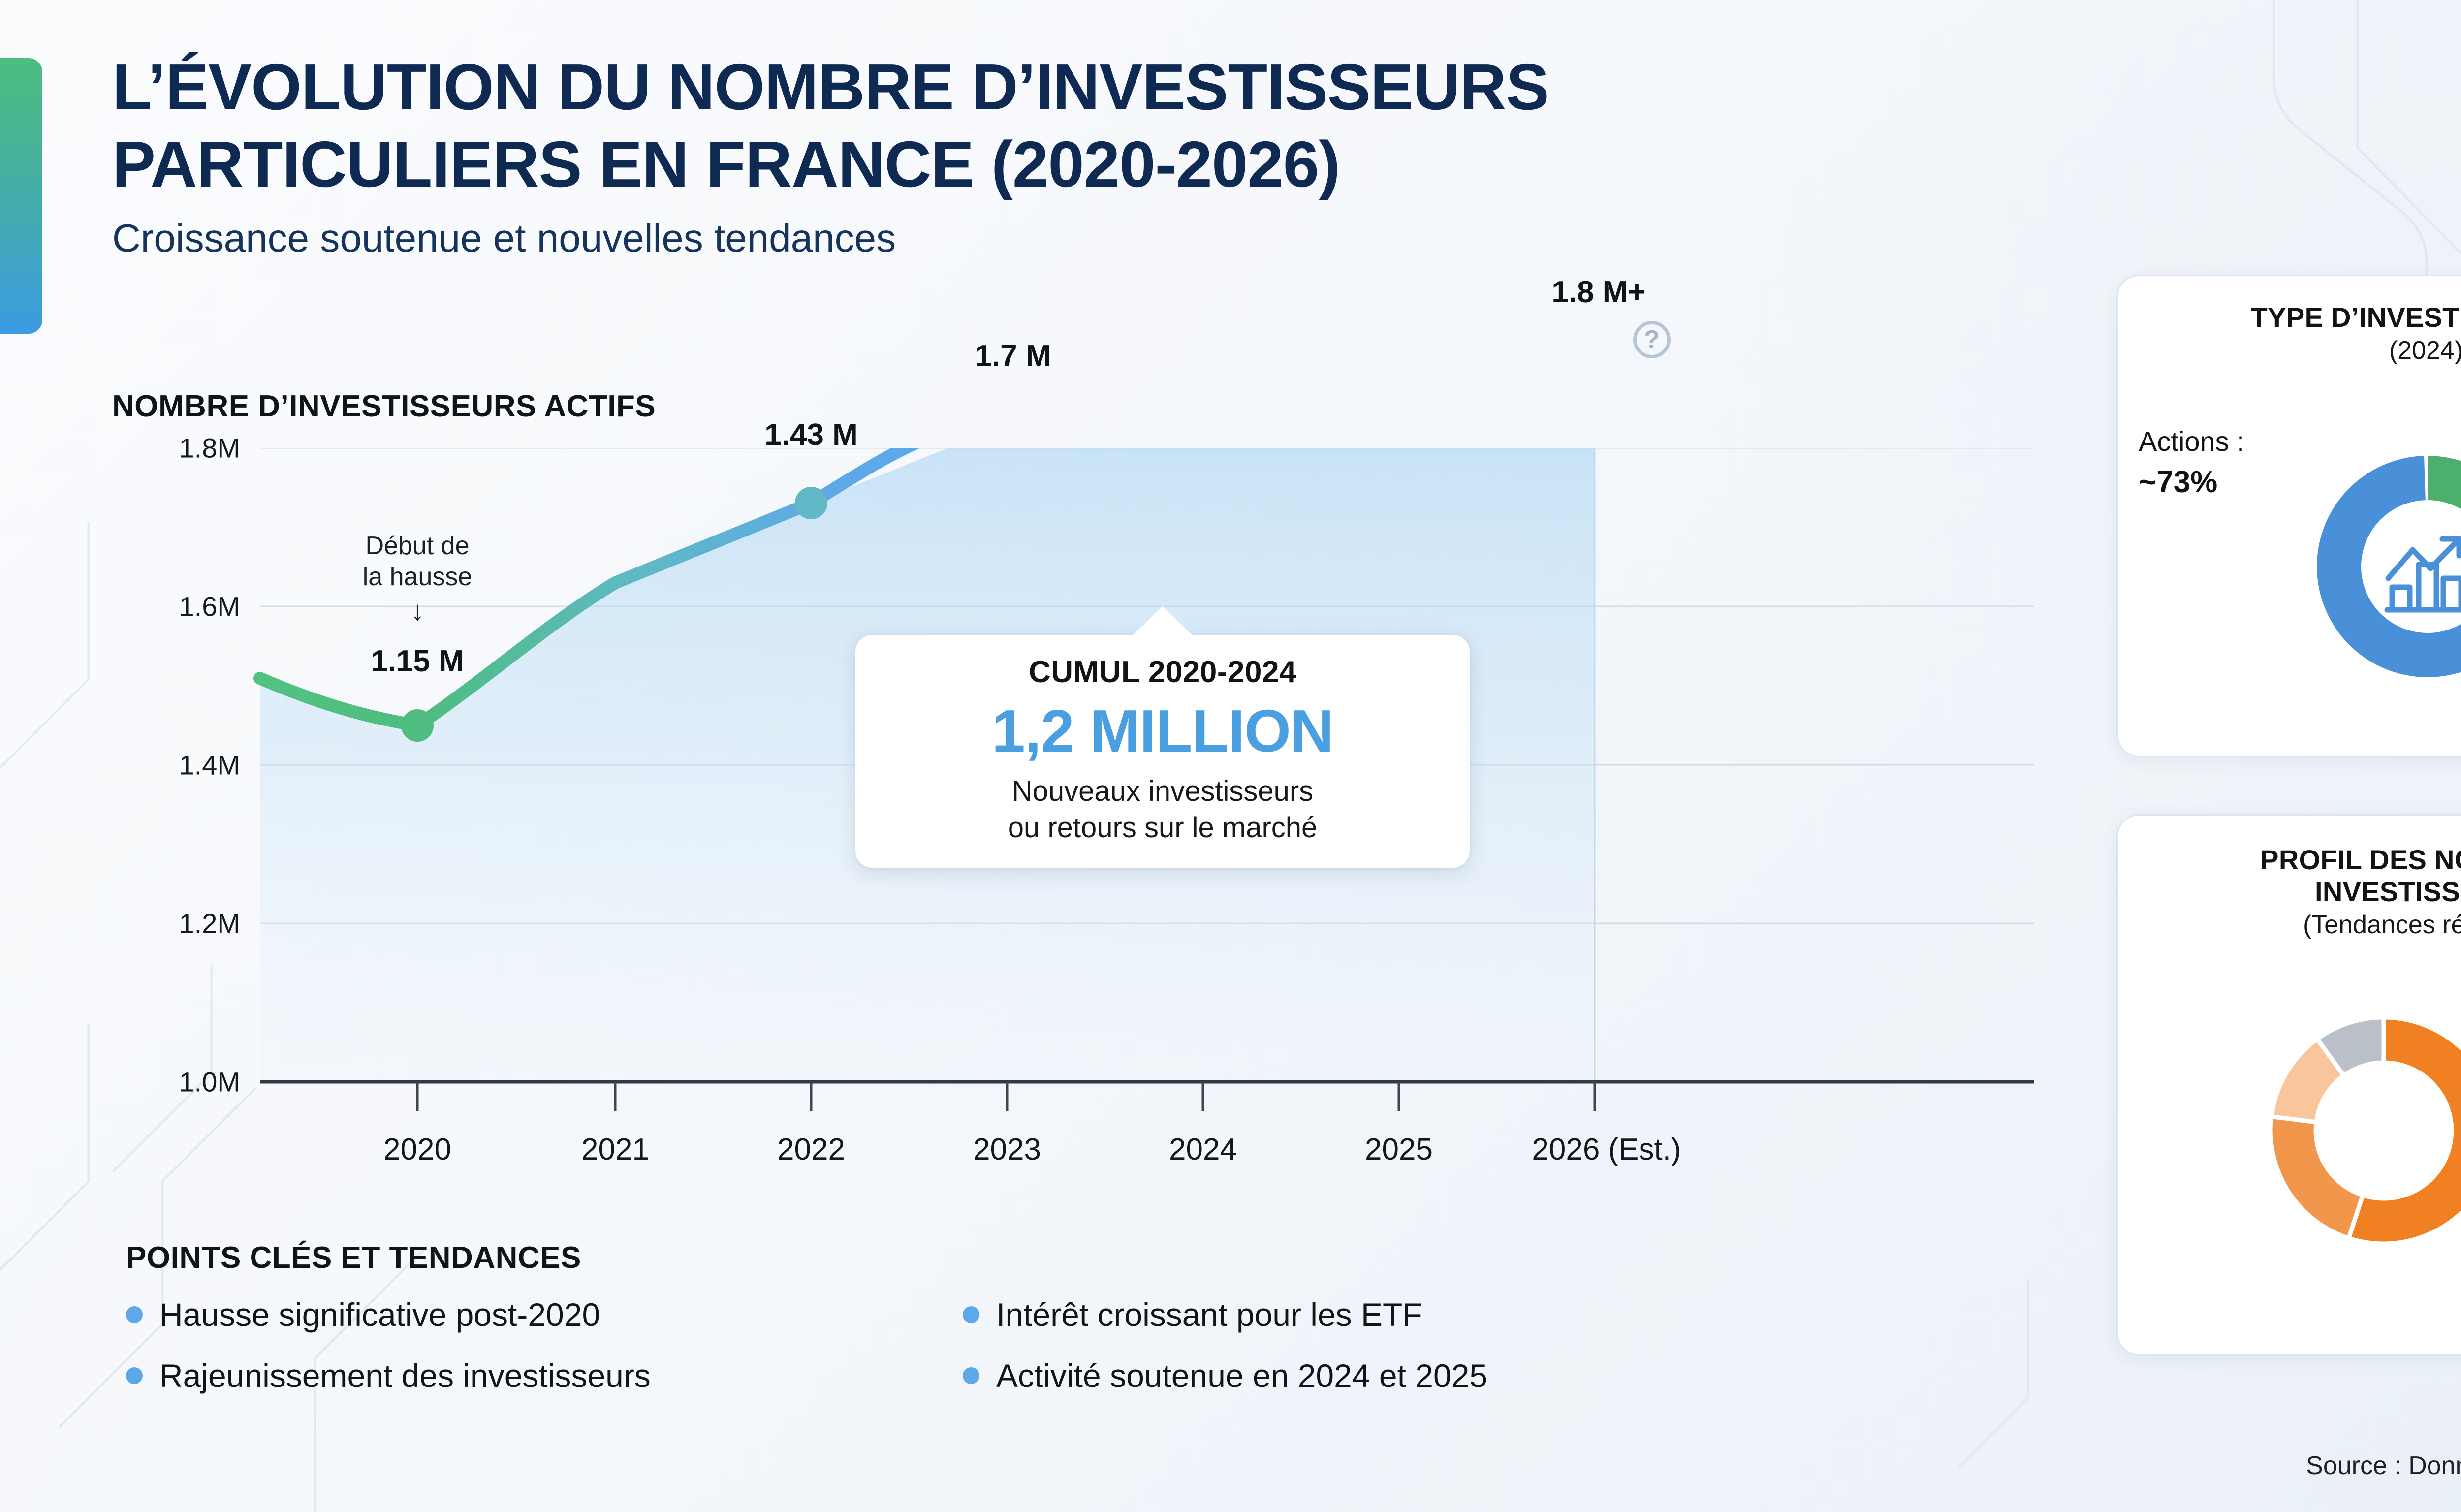 Image resolution: width=2461 pixels, height=1512 pixels. I want to click on x-tick-2021: 2021, so click(615, 1149).